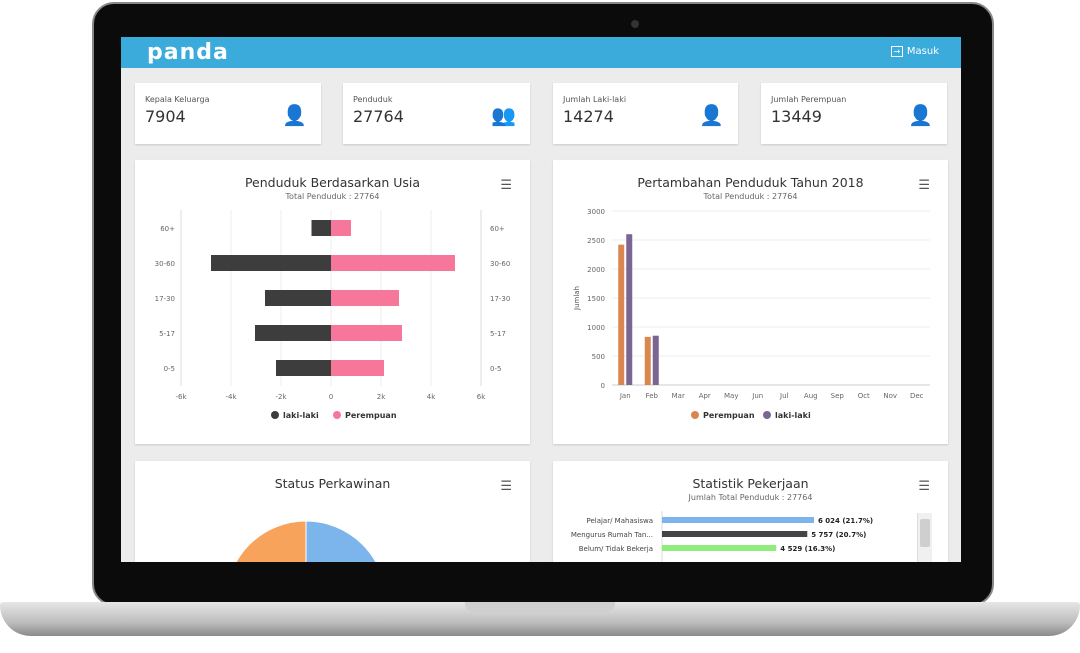 The height and width of the screenshot is (653, 1080). What do you see at coordinates (332, 196) in the screenshot?
I see `chart-subtitle: Total Penduduk : 27764` at bounding box center [332, 196].